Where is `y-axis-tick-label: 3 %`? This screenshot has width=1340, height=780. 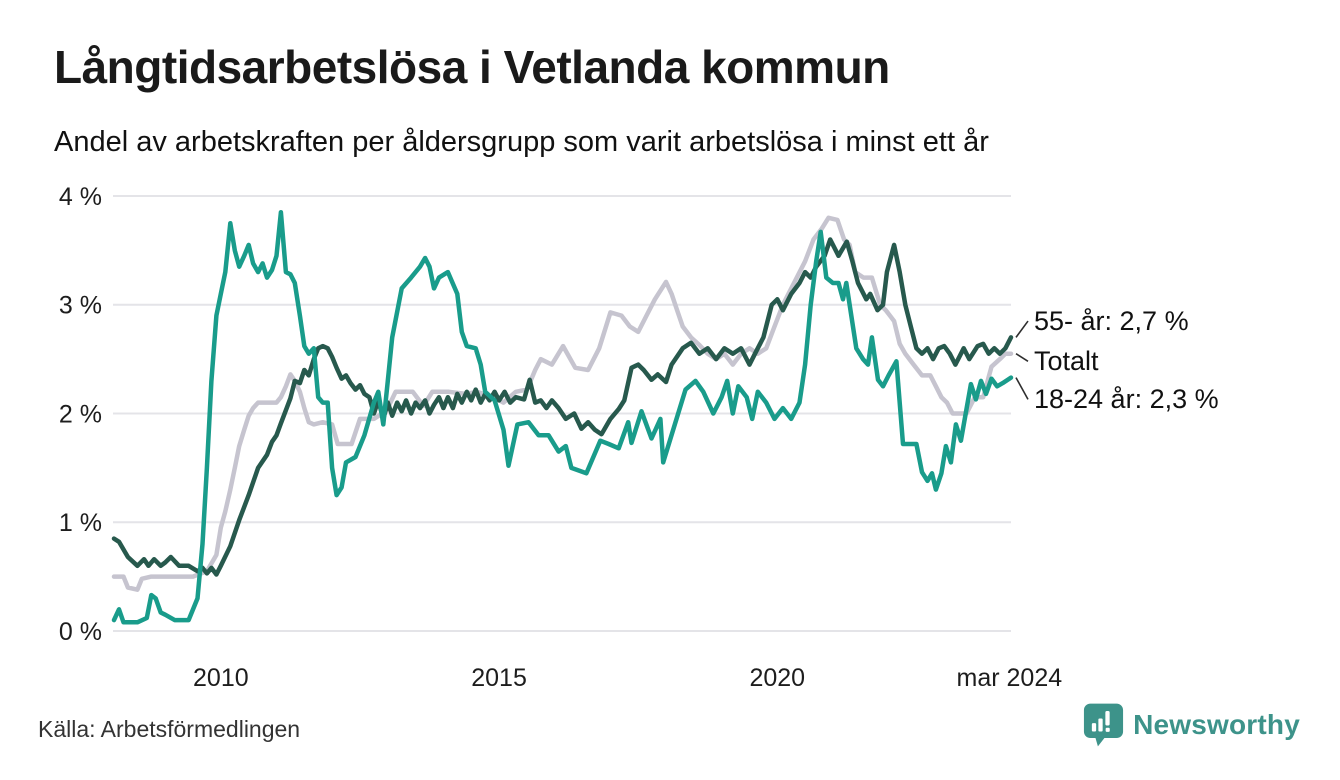 y-axis-tick-label: 3 % is located at coordinates (80, 306).